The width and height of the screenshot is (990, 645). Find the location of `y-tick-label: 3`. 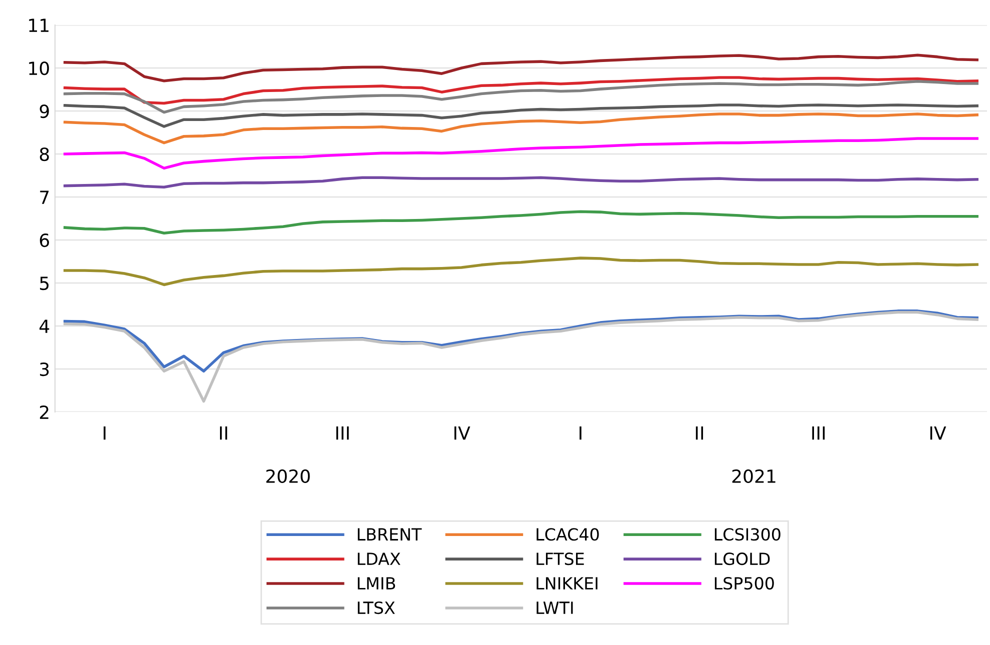

y-tick-label: 3 is located at coordinates (44, 369).